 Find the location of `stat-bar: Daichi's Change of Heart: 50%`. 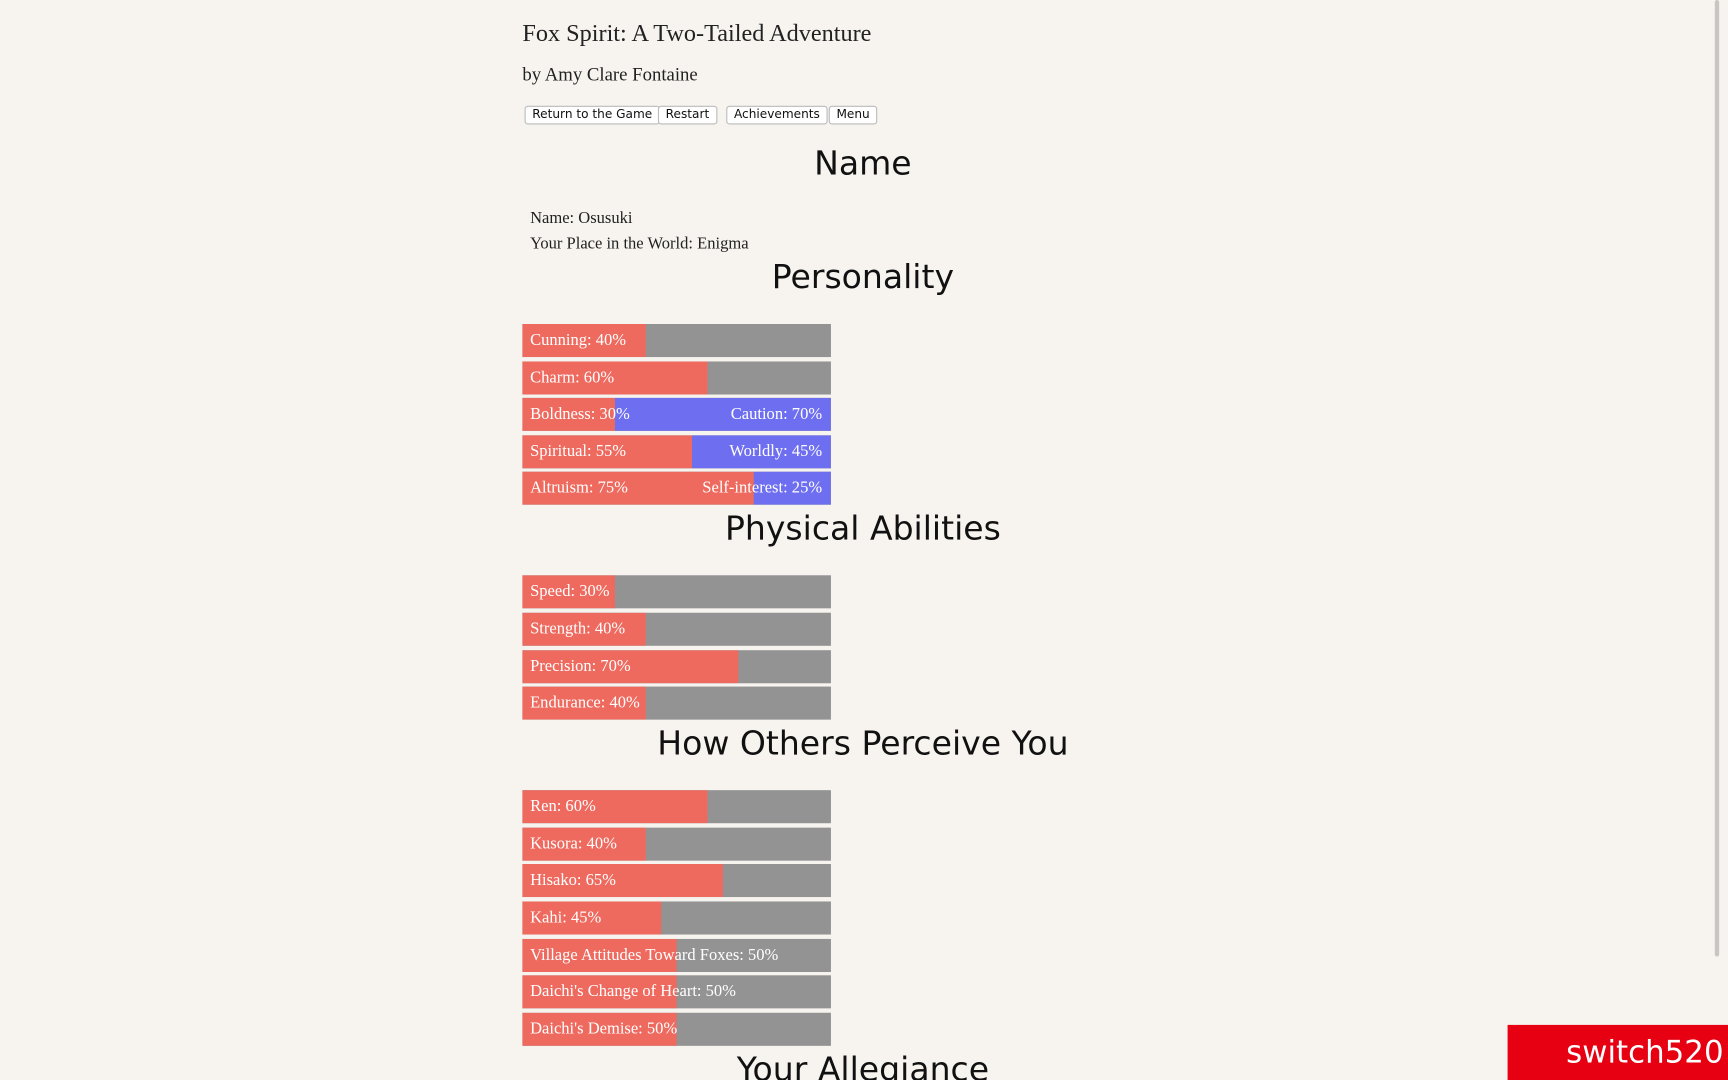

stat-bar: Daichi's Change of Heart: 50% is located at coordinates (676, 992).